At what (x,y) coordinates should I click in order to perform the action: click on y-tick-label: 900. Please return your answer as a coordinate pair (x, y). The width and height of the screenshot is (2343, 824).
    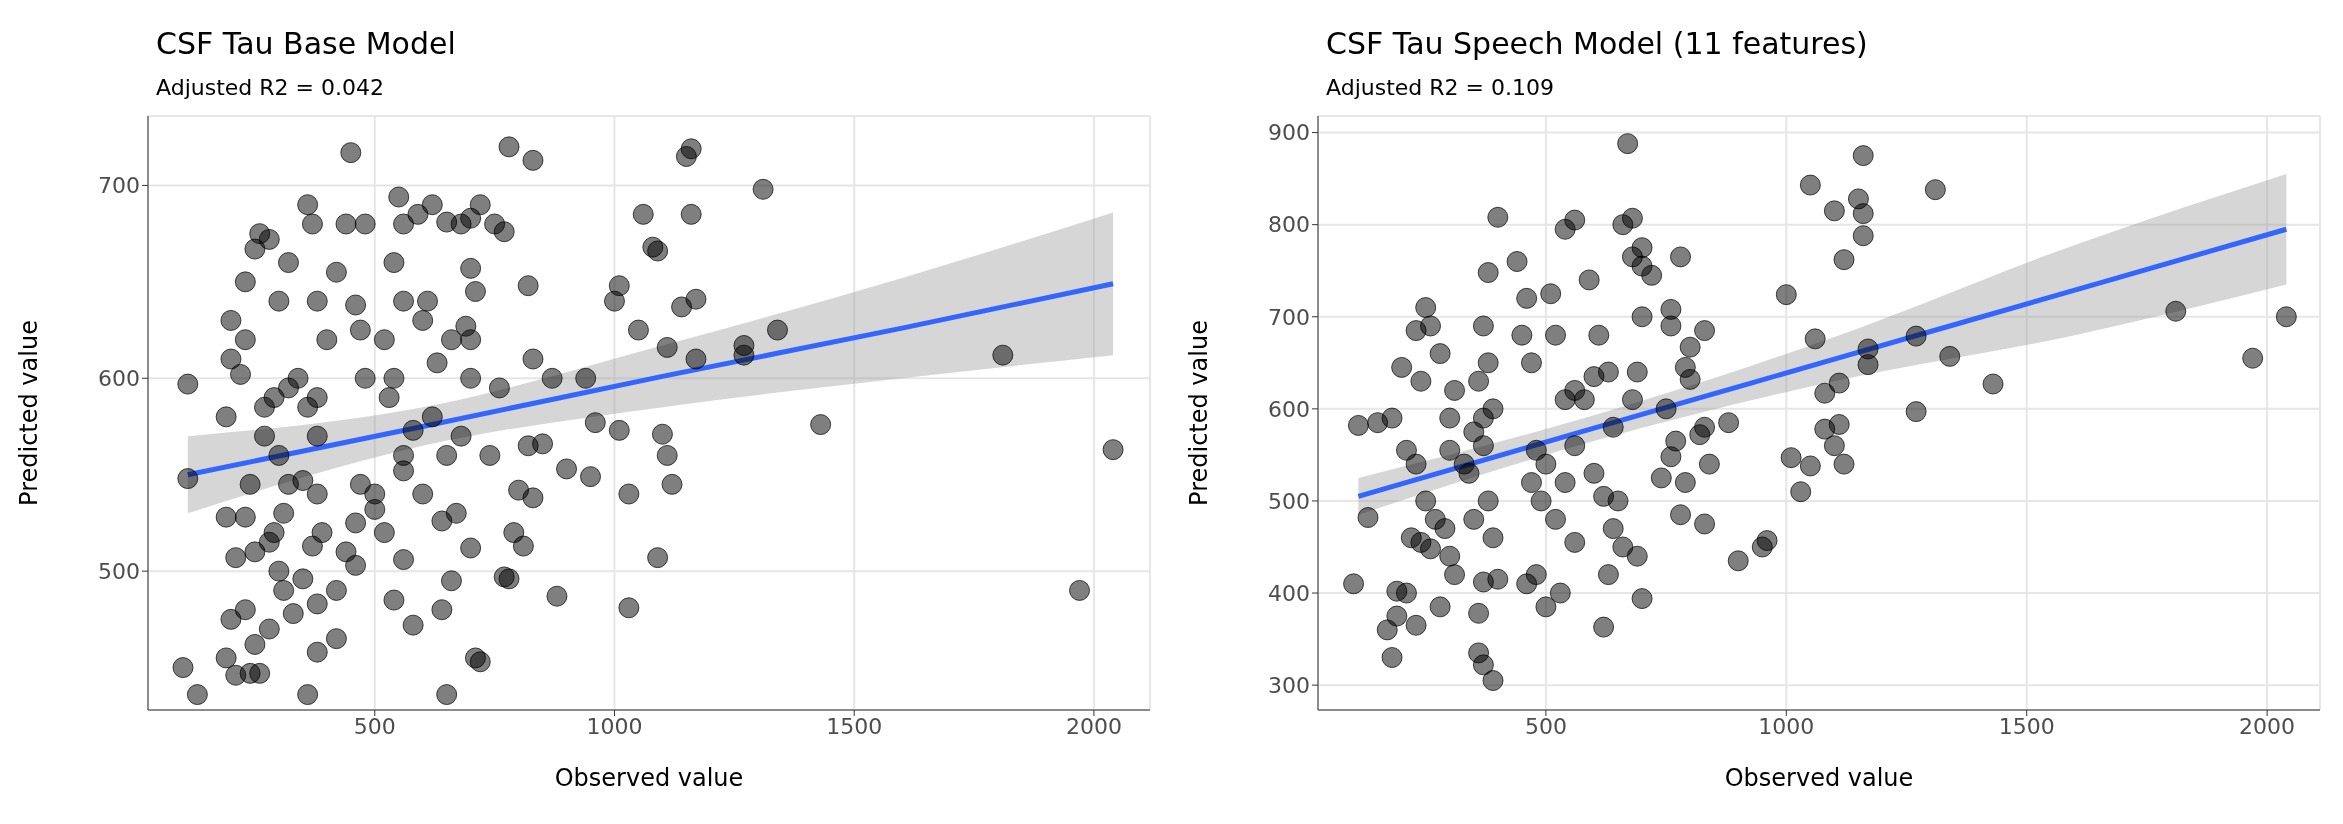
    Looking at the image, I should click on (1289, 133).